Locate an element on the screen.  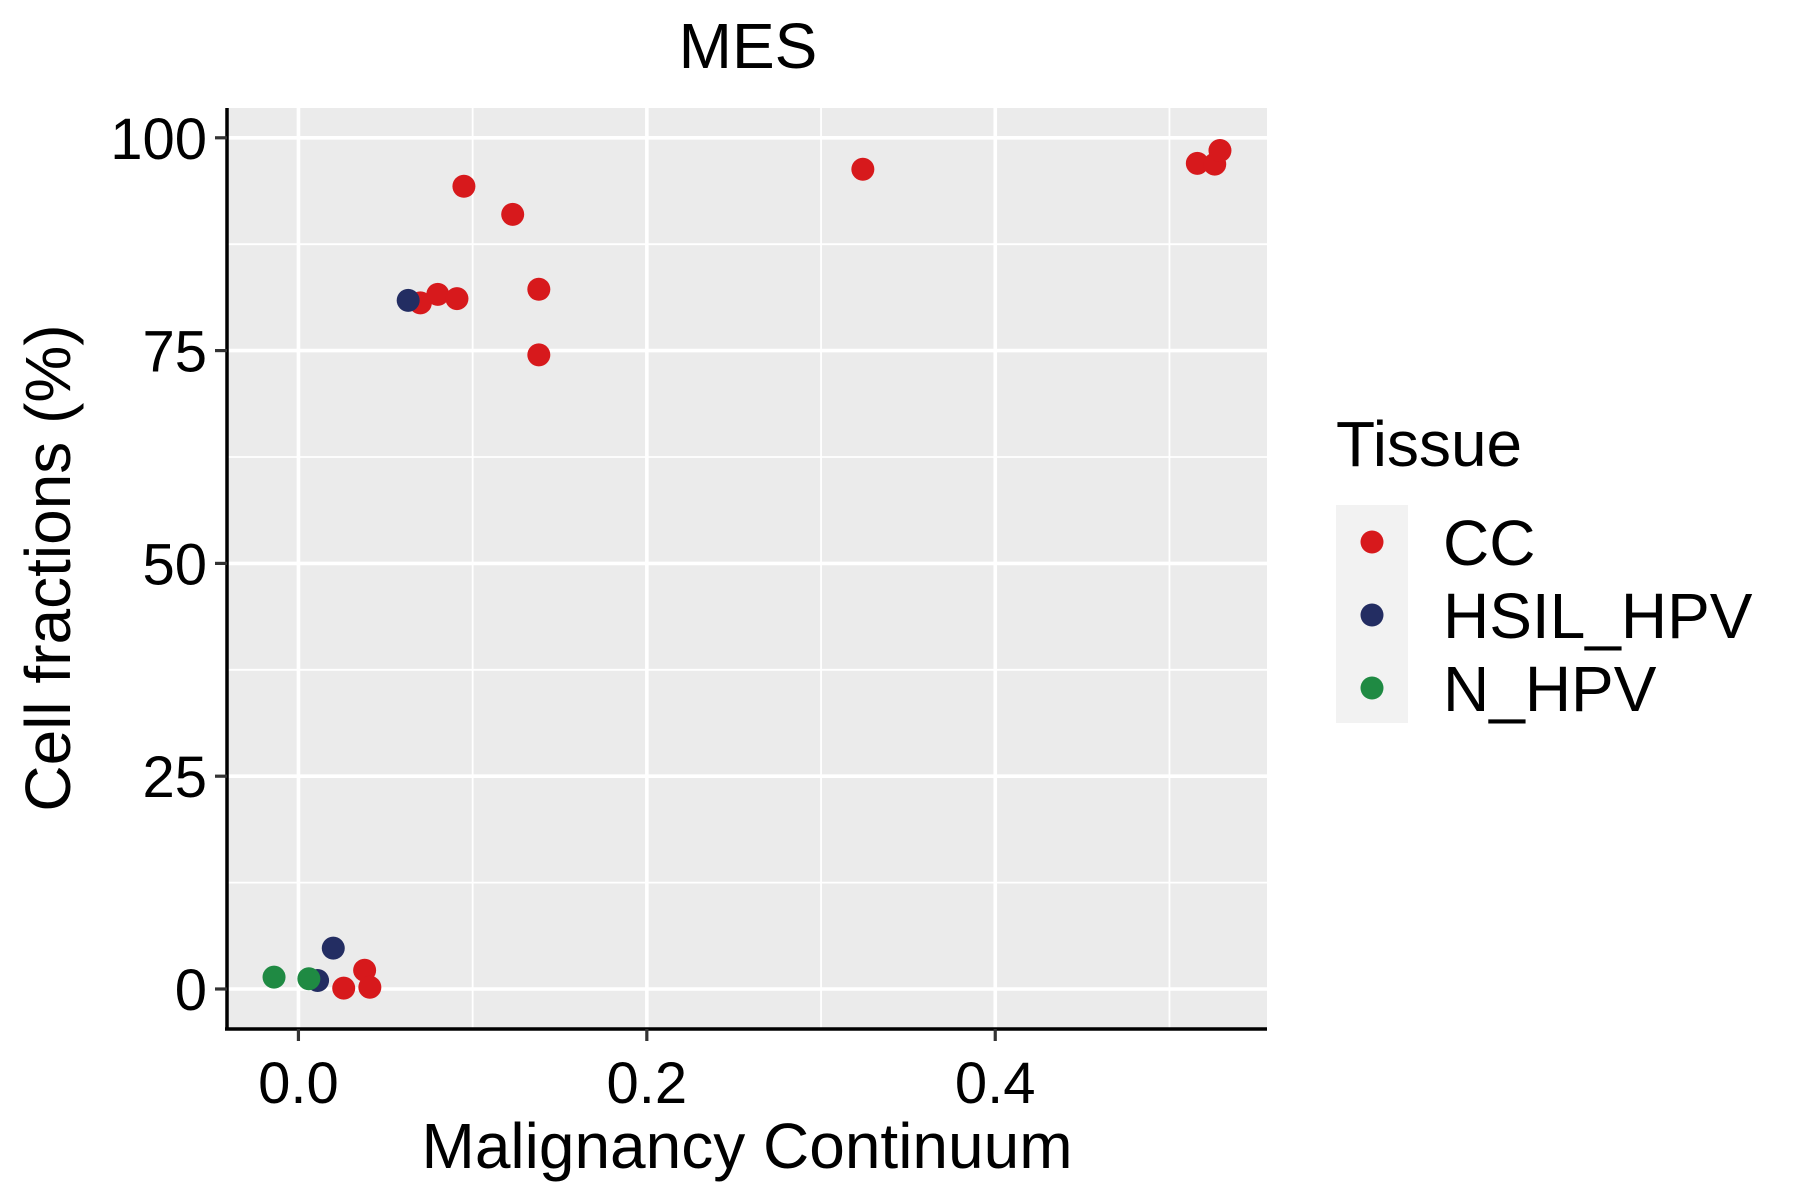
legend-key-n-hpv is located at coordinates (1372, 688).